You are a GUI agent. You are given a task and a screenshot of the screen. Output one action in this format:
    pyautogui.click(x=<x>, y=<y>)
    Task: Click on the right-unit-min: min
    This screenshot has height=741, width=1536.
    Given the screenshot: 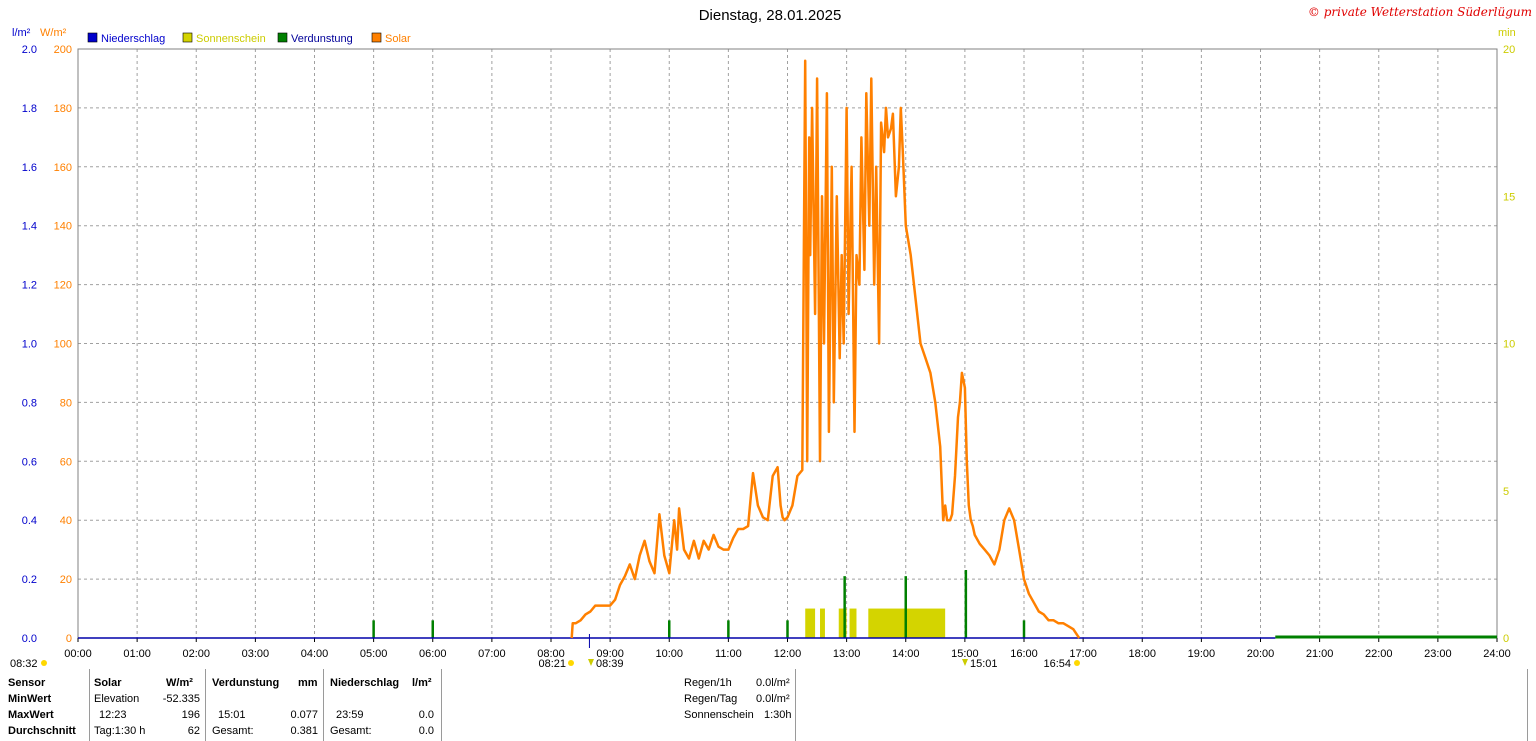 What is the action you would take?
    pyautogui.click(x=1507, y=33)
    